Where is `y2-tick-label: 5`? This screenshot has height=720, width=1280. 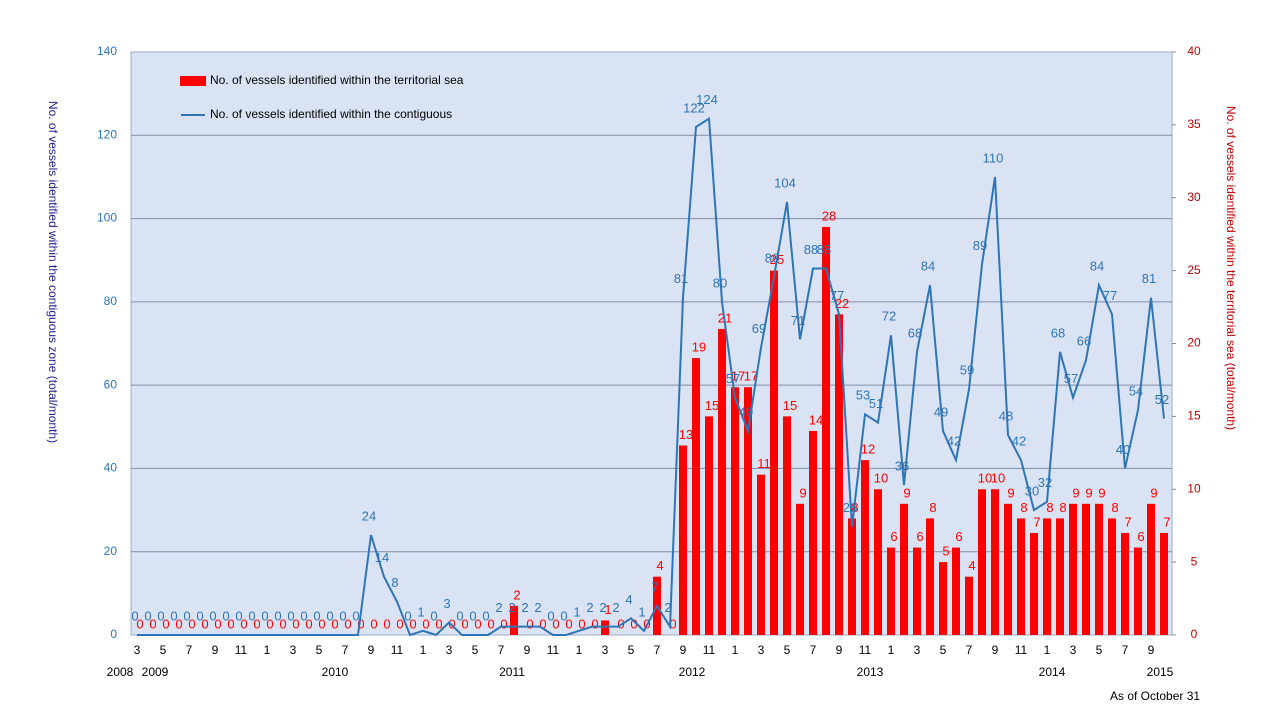
y2-tick-label: 5 is located at coordinates (1194, 561).